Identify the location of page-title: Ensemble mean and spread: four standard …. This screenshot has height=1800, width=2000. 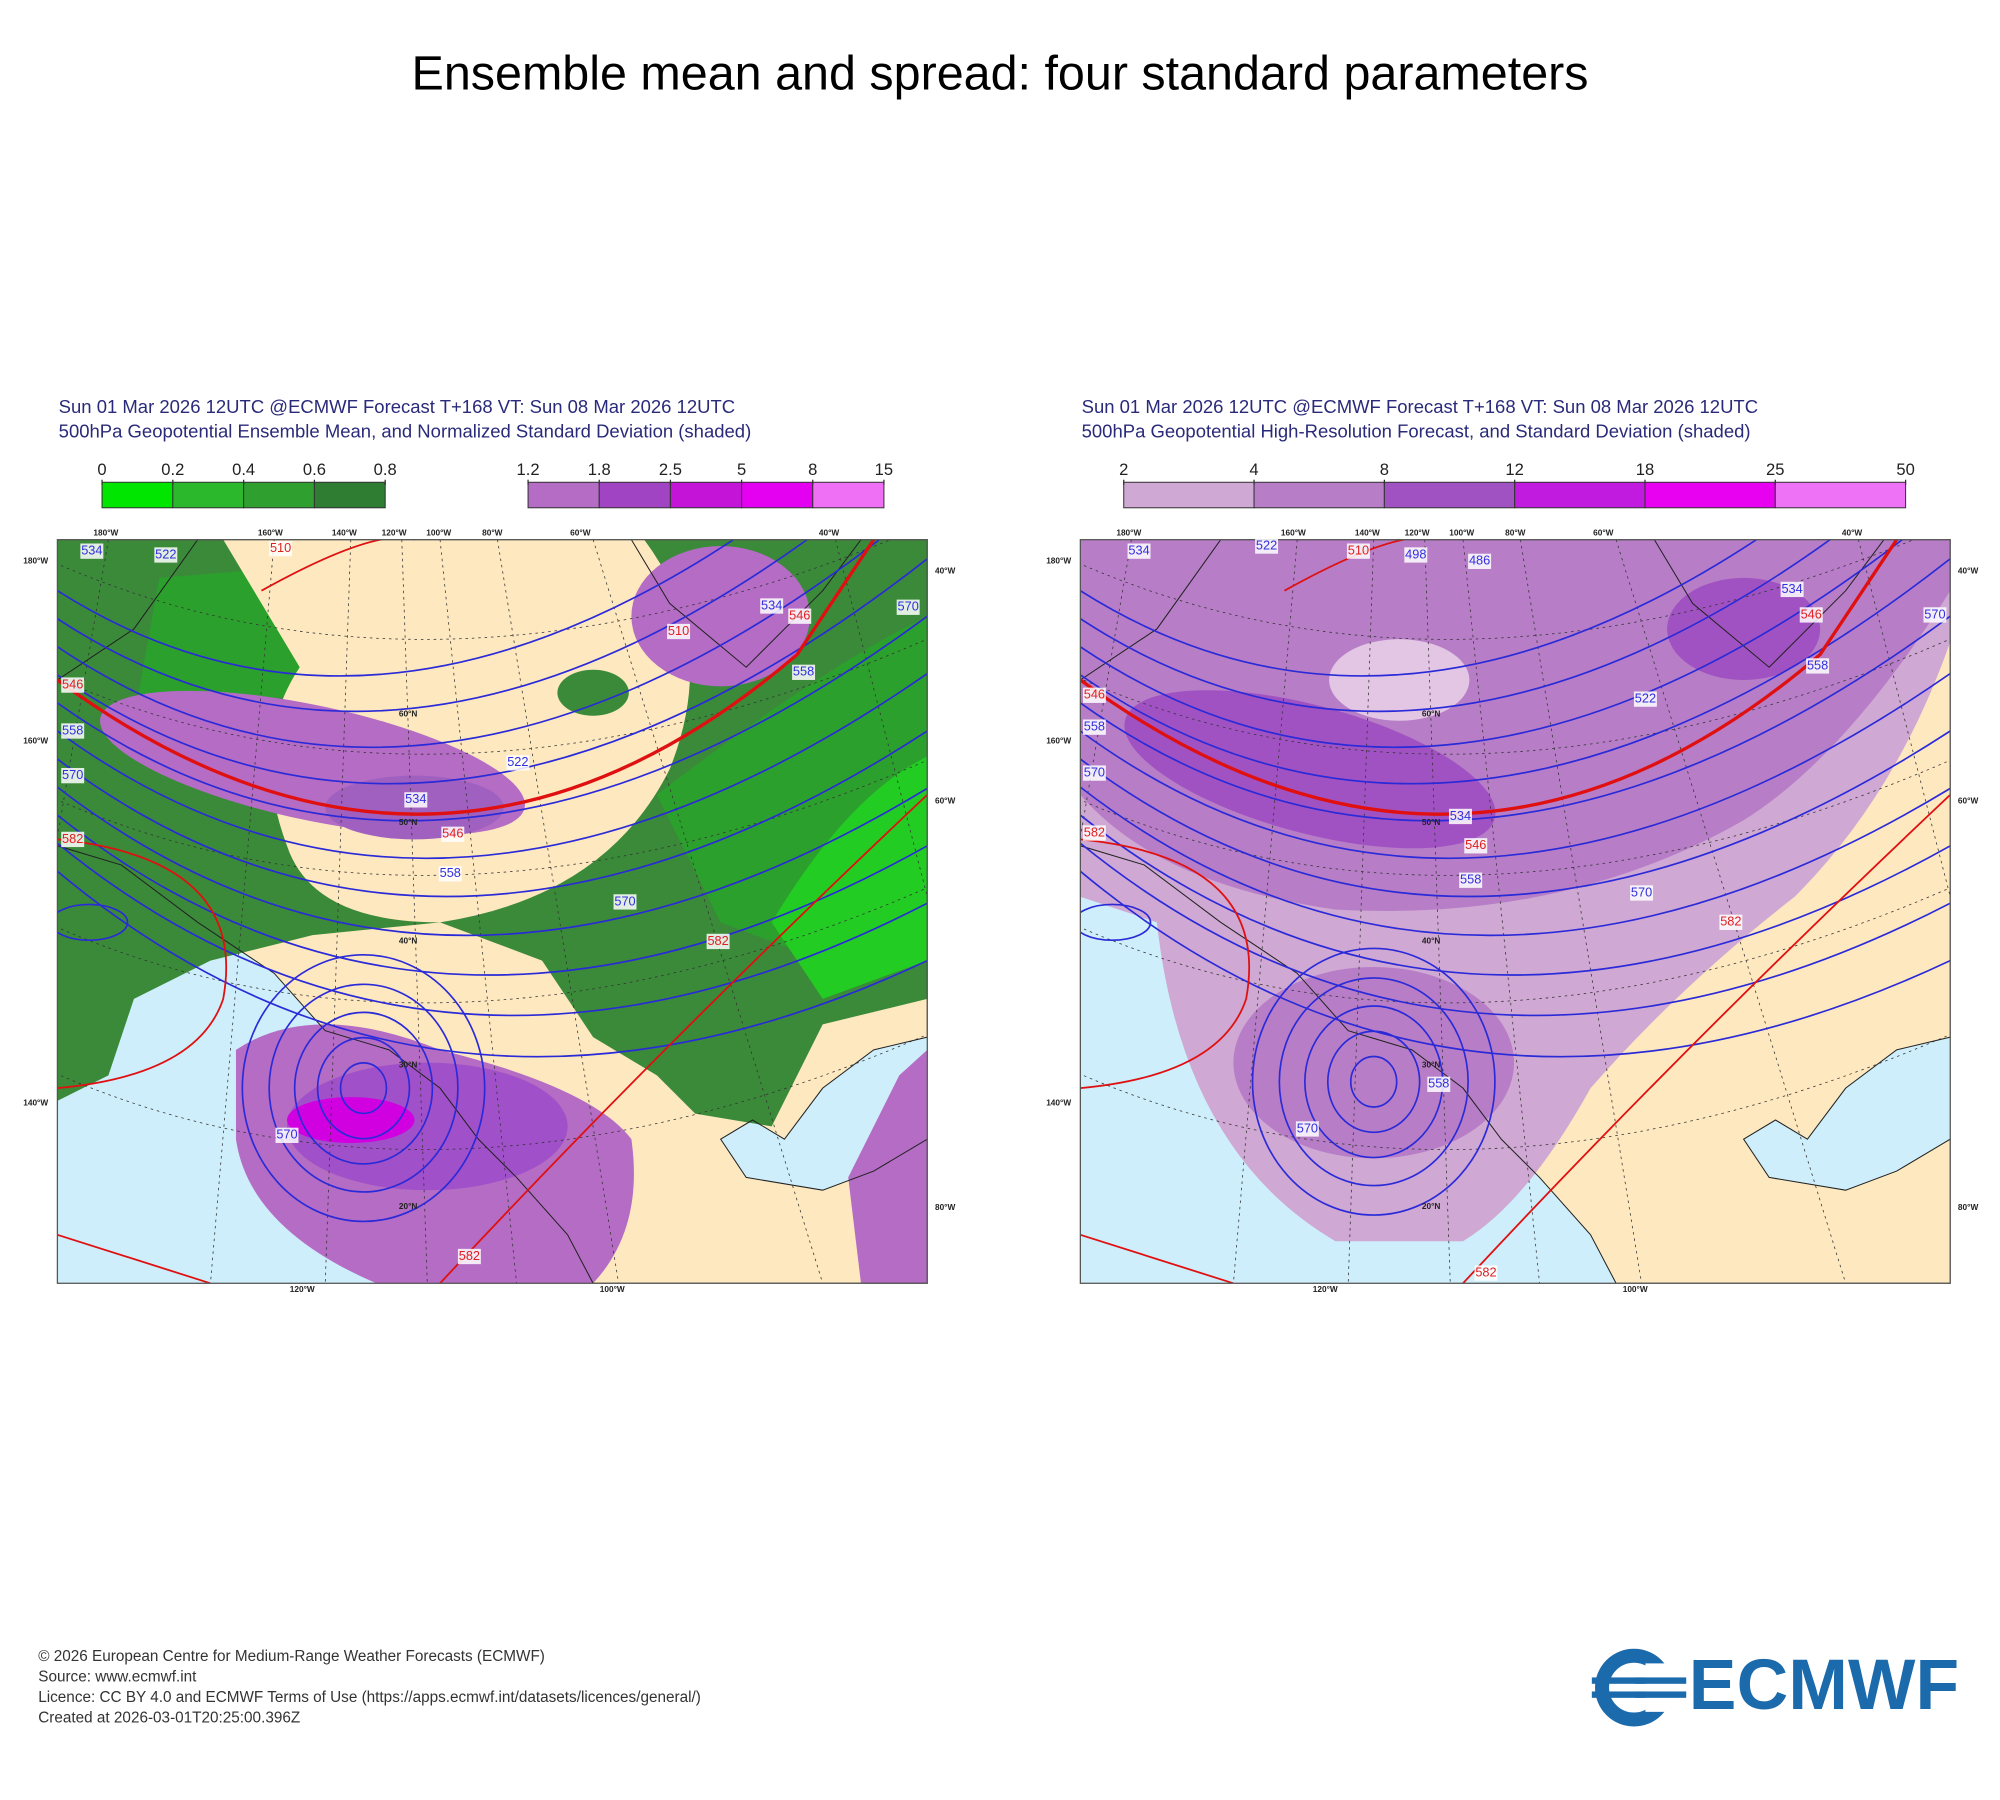
(1000, 73).